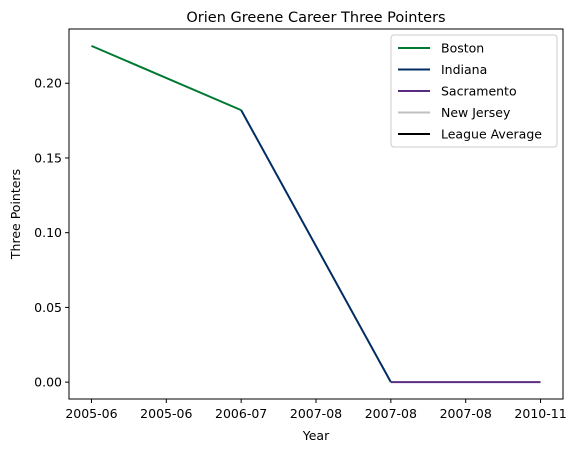 Image resolution: width=582 pixels, height=453 pixels. Describe the element at coordinates (241, 413) in the screenshot. I see `x-tick-label: 2006-07` at that location.